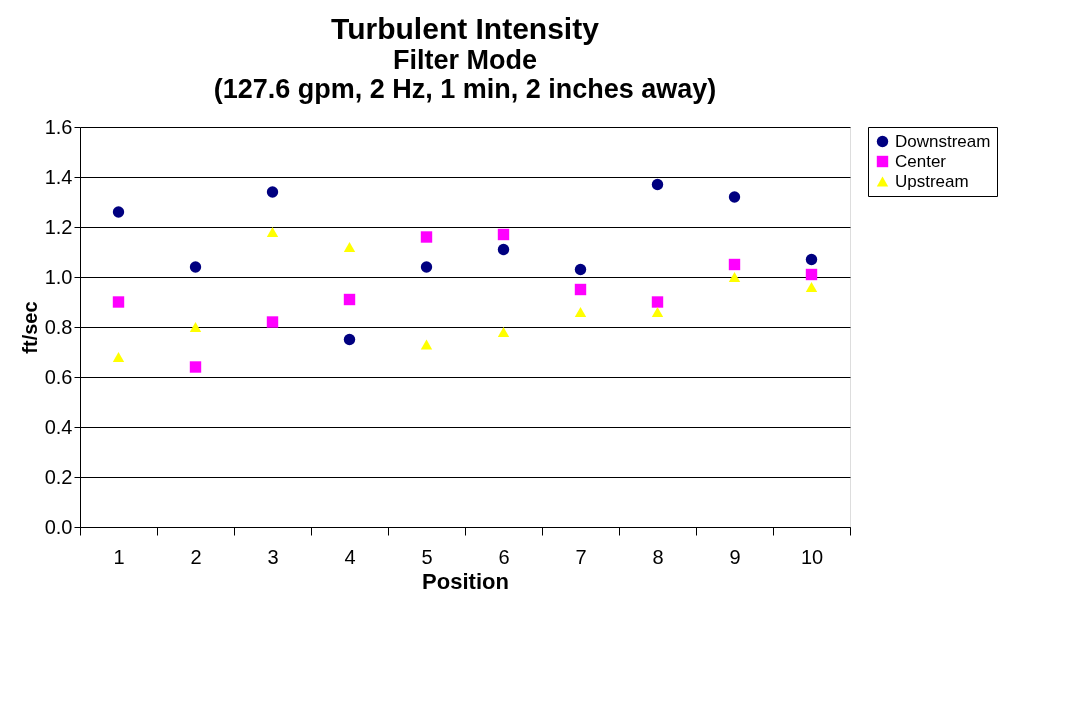 The image size is (1070, 709). I want to click on x-tick-label: 5, so click(427, 556).